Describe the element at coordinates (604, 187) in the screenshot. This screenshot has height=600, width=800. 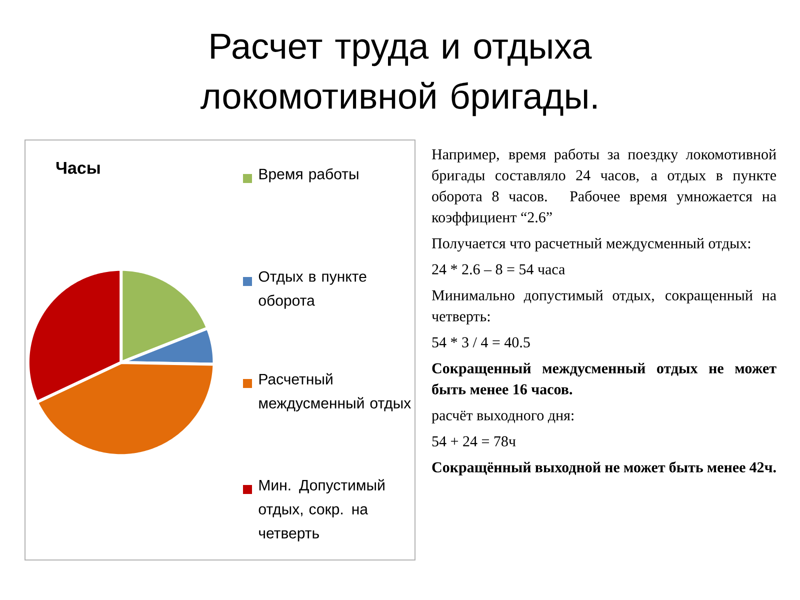
I see `text: Например, время работы за поездку локомотивной бригады составляло 24 часов, а отдых в пункте оборота 8 часов. Рабочее время умножается на коэффициент “2.6”` at that location.